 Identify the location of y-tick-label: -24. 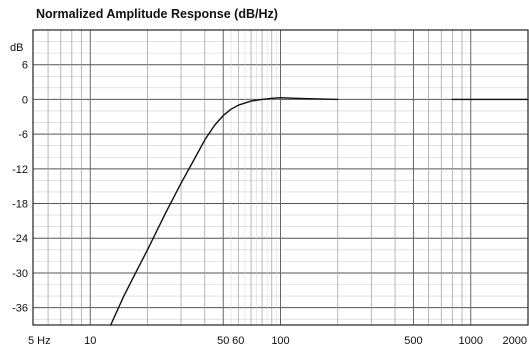
(20, 239).